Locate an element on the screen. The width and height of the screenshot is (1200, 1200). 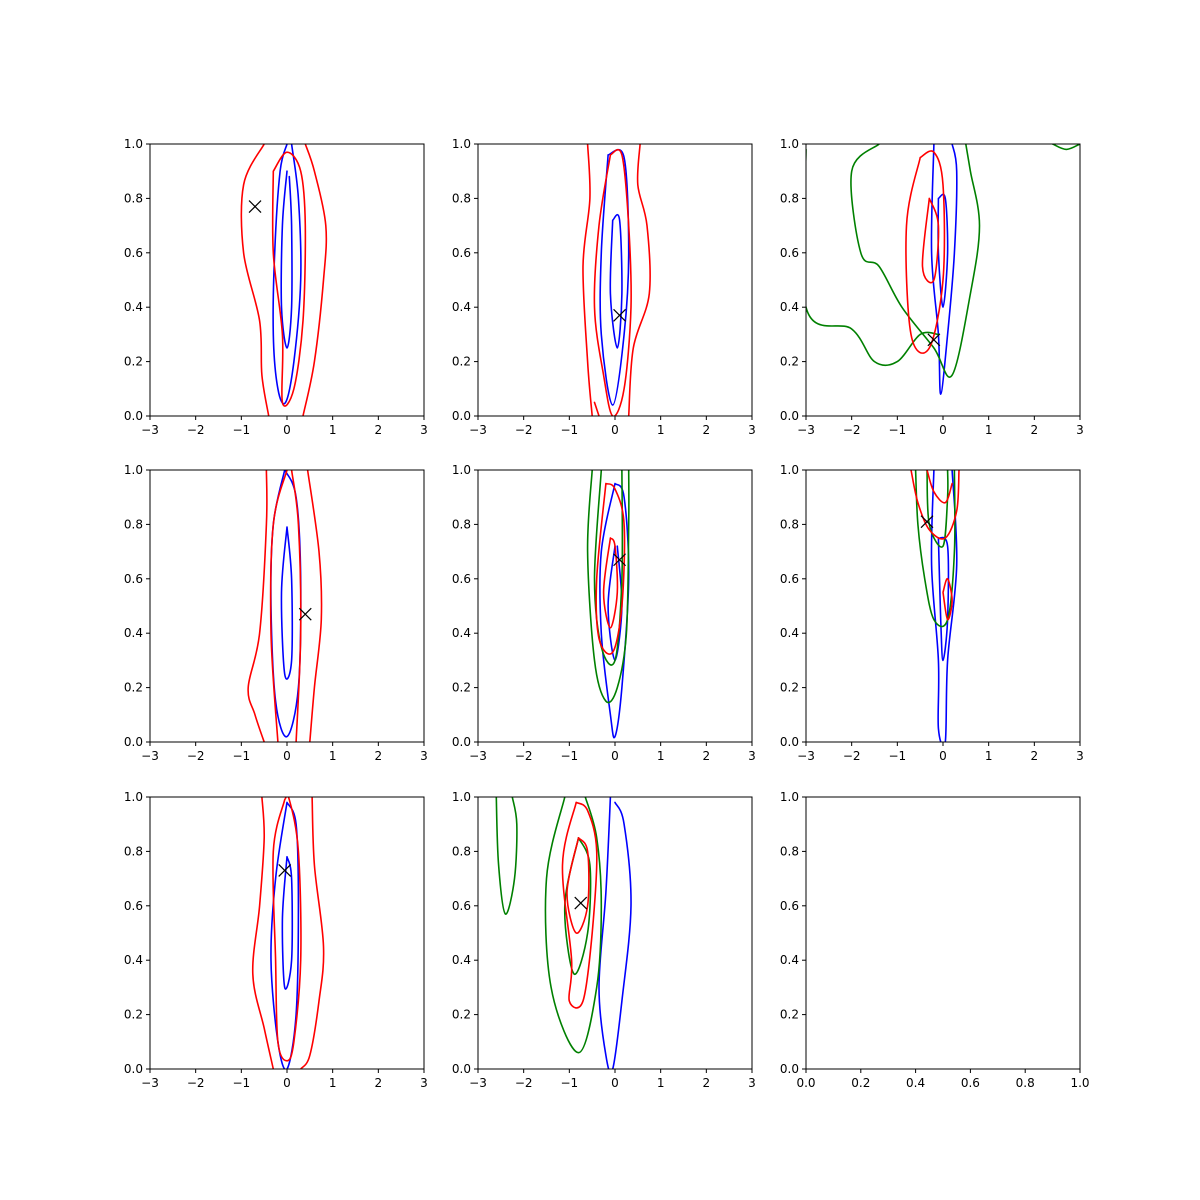
subplot-3: −3 −2 −1 0 1 2 3 0.0 0.2 0.4 0.6 0.8 1.0 is located at coordinates (932, 287).